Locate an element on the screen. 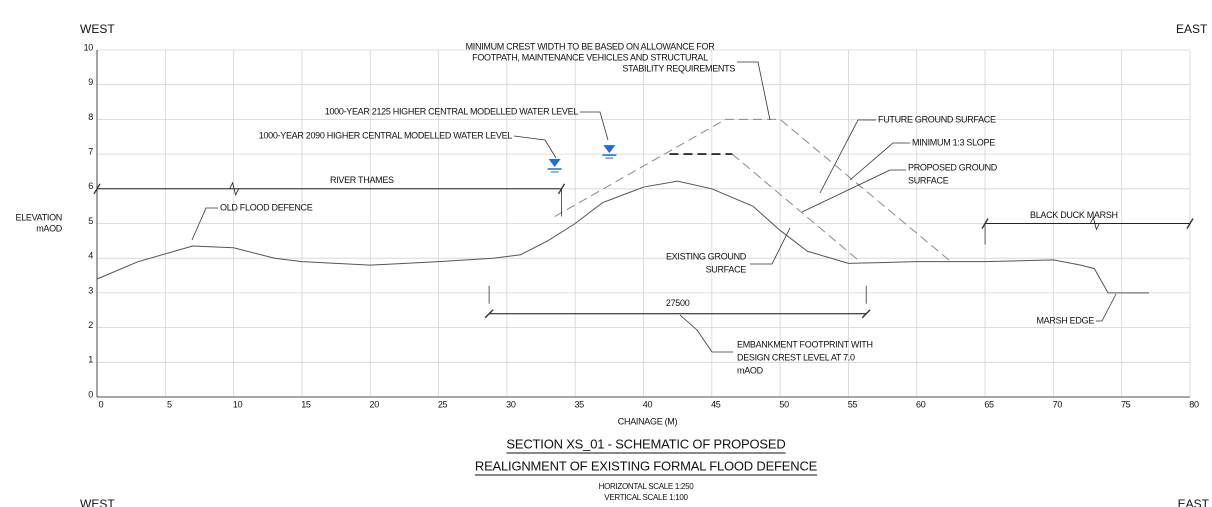 The width and height of the screenshot is (1212, 507). y-tick-label: 4 is located at coordinates (90, 256).